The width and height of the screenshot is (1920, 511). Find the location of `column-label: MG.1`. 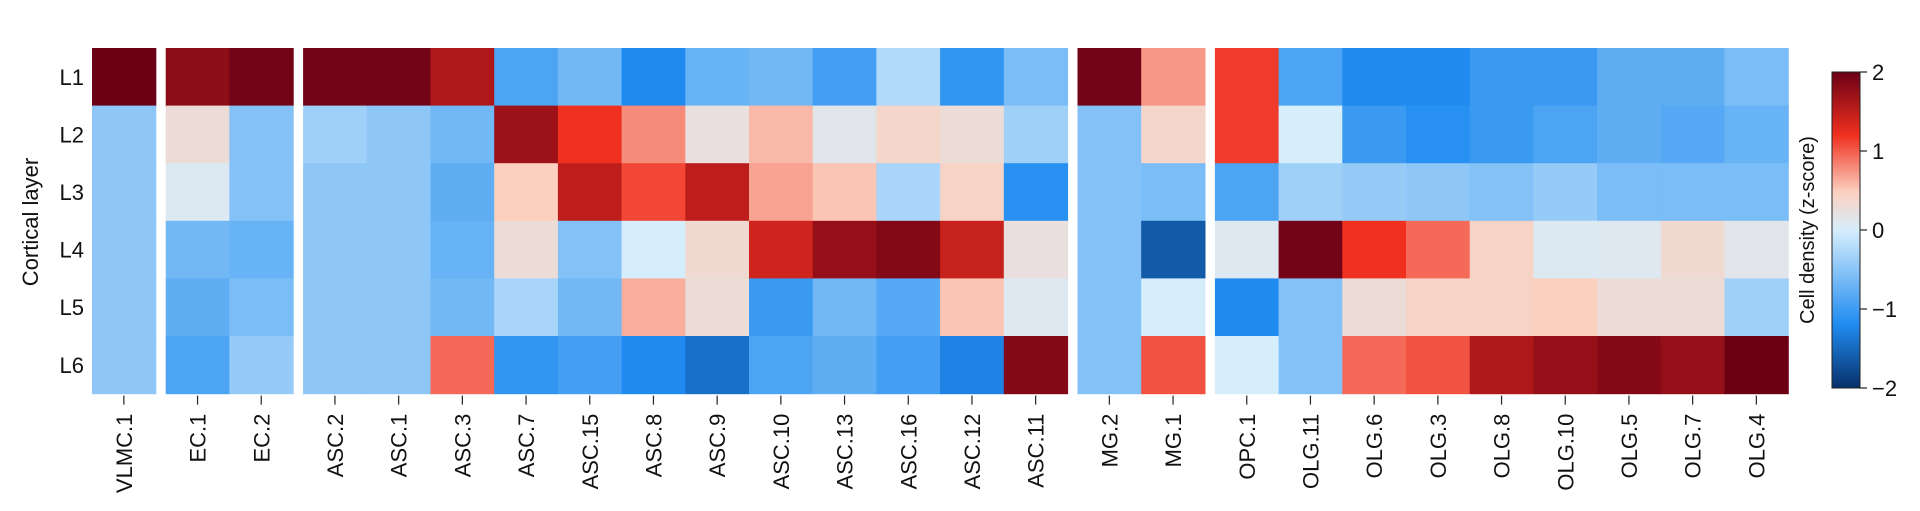

column-label: MG.1 is located at coordinates (1173, 441).